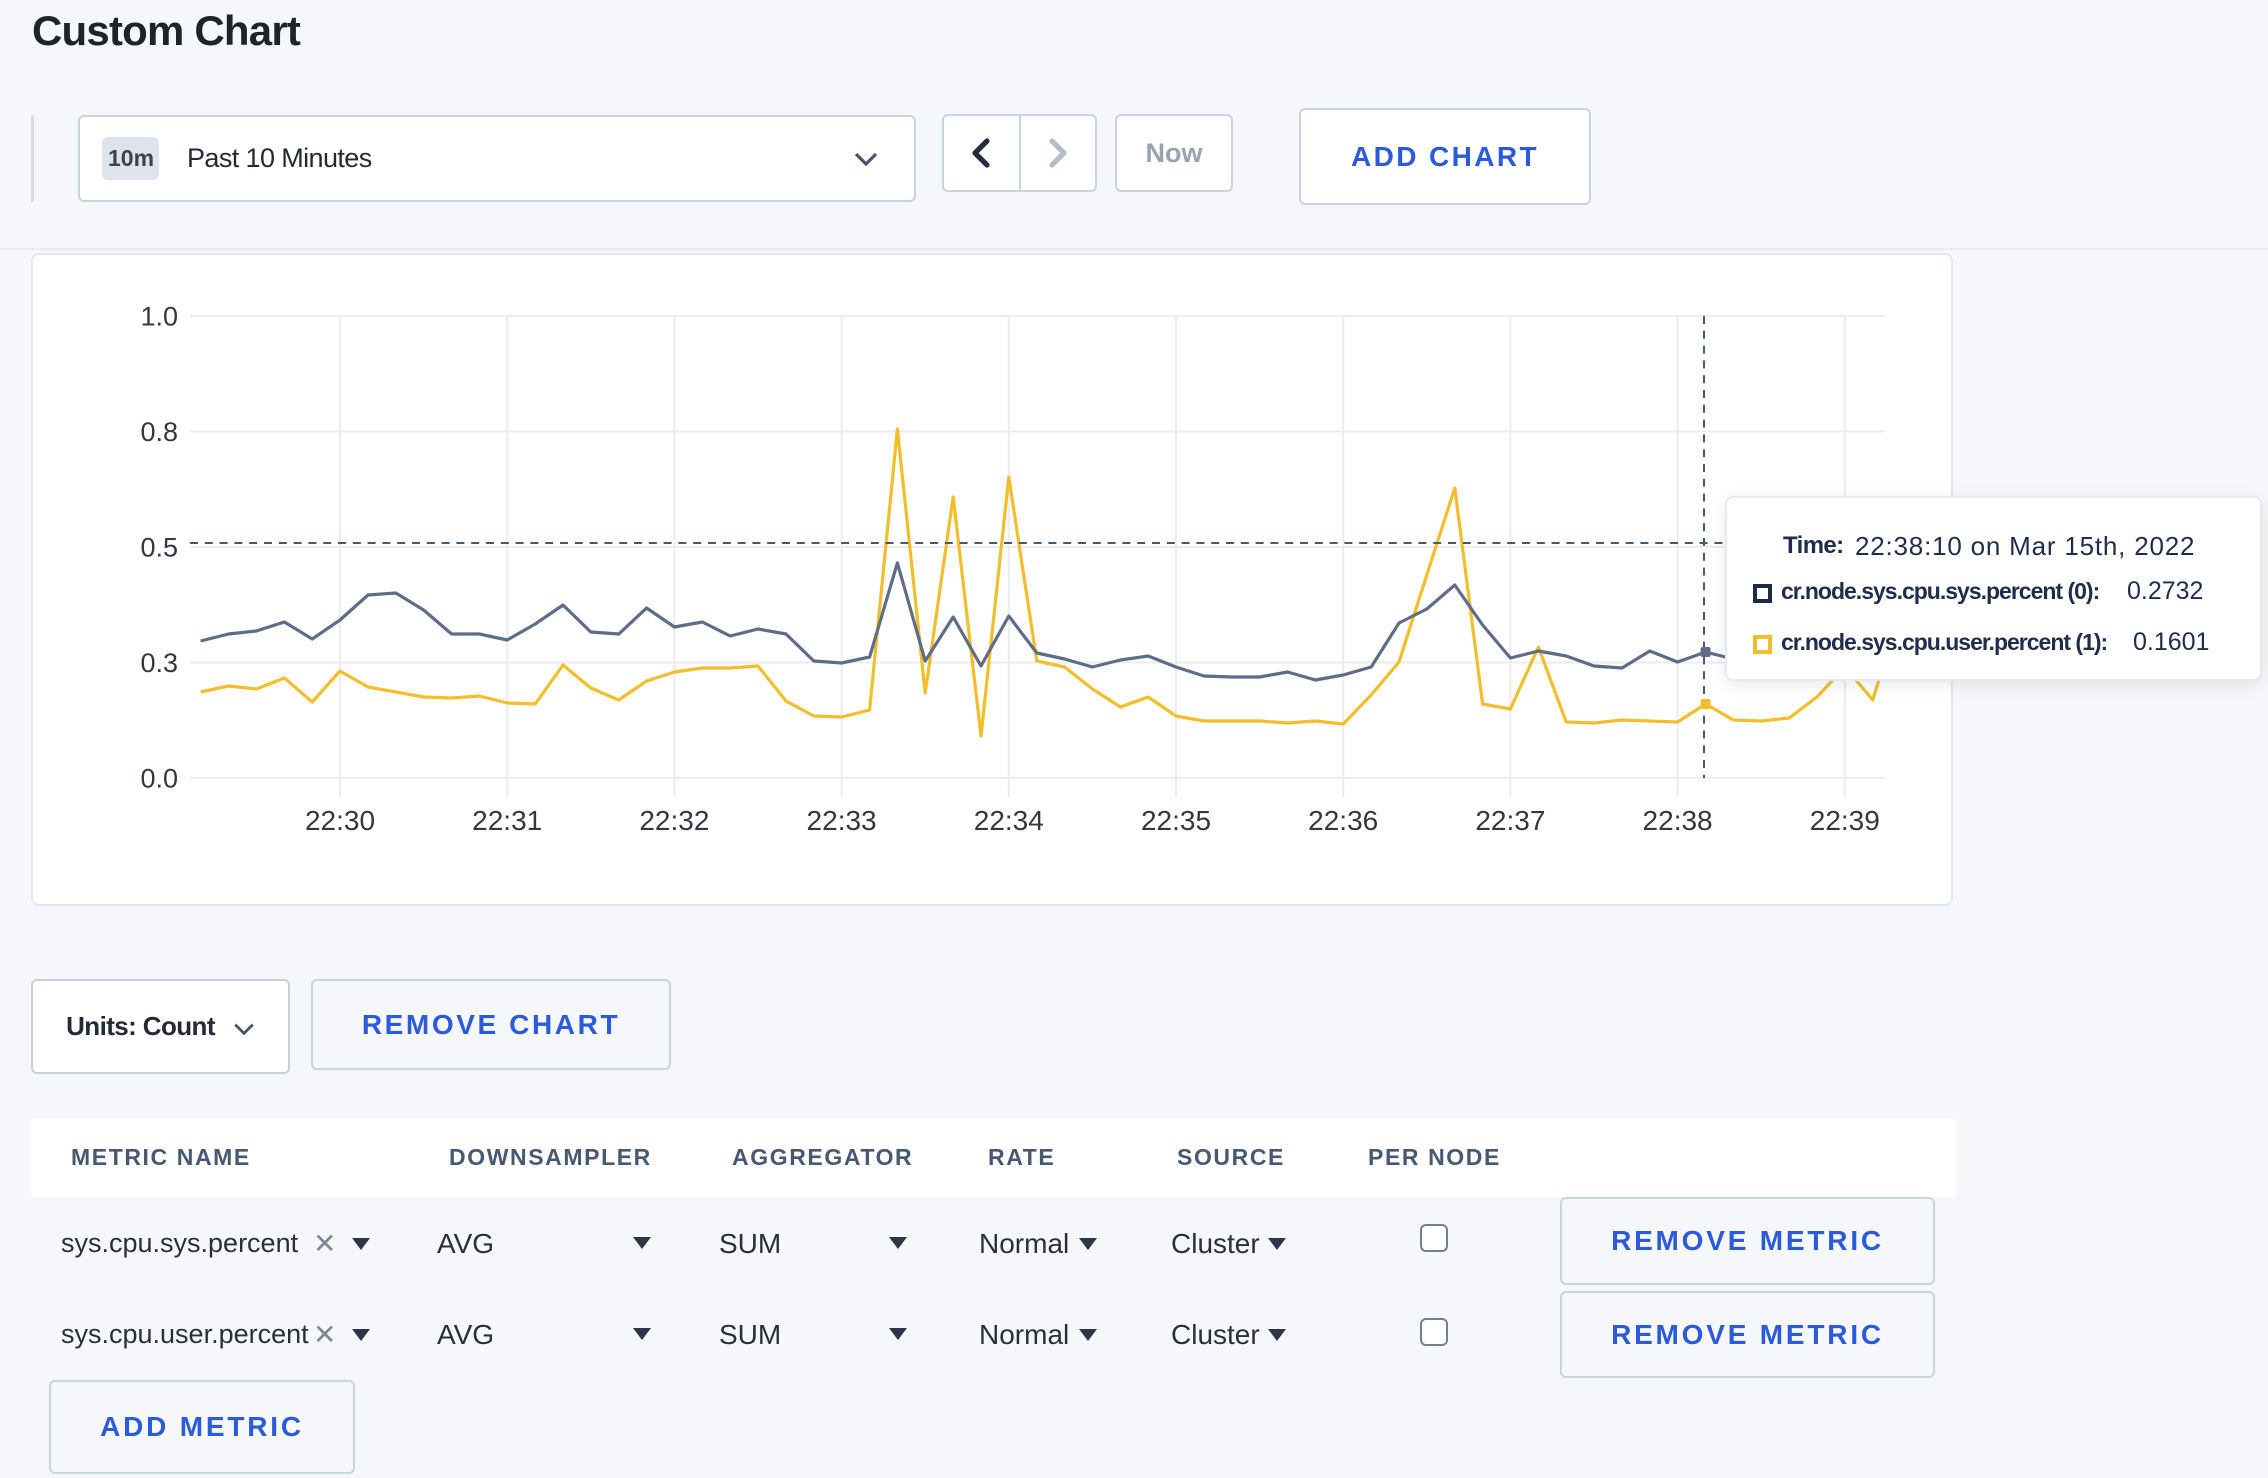  I want to click on svg-text: 0.8, so click(159, 432).